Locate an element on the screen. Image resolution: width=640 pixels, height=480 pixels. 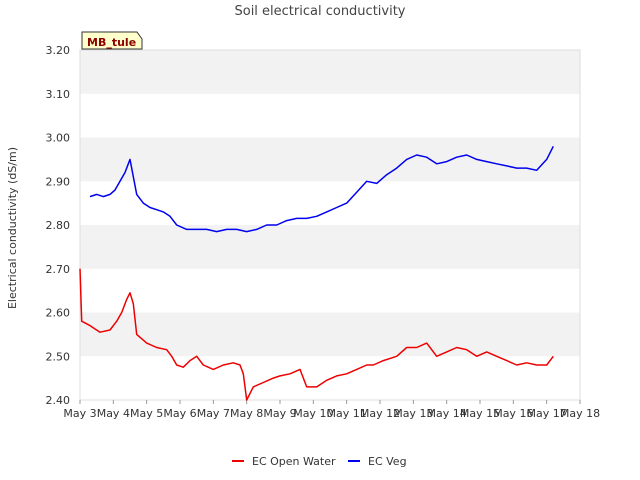
chart-title: Soil electrical conductivity is located at coordinates (319, 11).